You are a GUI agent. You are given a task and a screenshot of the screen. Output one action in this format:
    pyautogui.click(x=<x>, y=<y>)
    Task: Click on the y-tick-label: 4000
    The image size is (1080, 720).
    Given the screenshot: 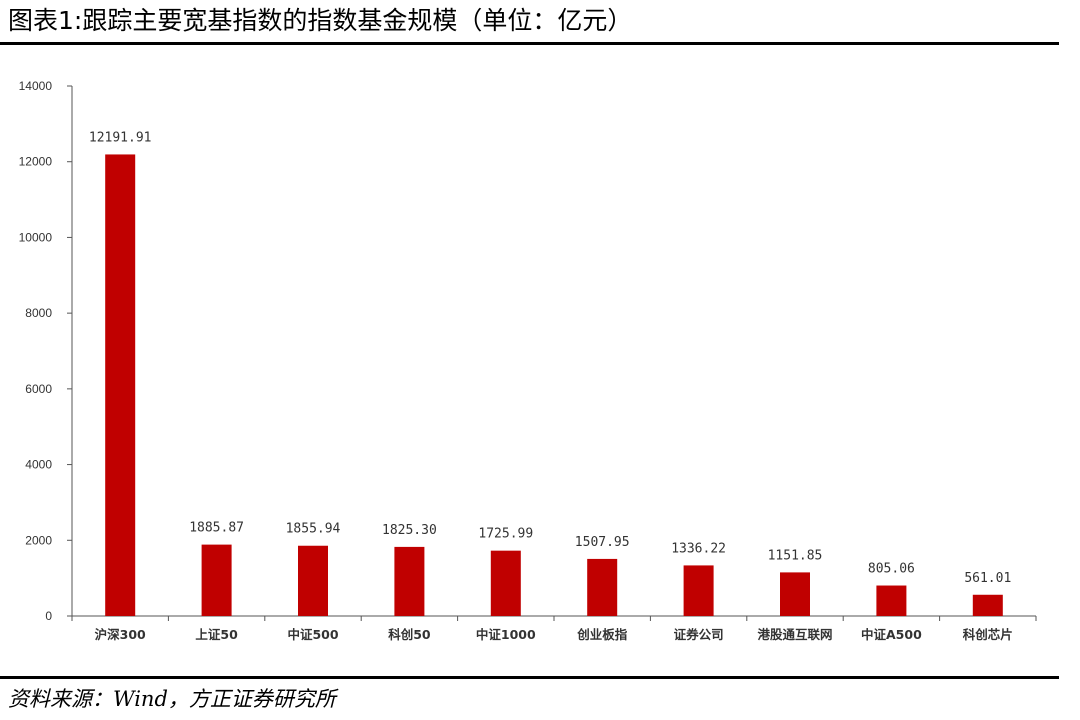 What is the action you would take?
    pyautogui.click(x=38, y=465)
    